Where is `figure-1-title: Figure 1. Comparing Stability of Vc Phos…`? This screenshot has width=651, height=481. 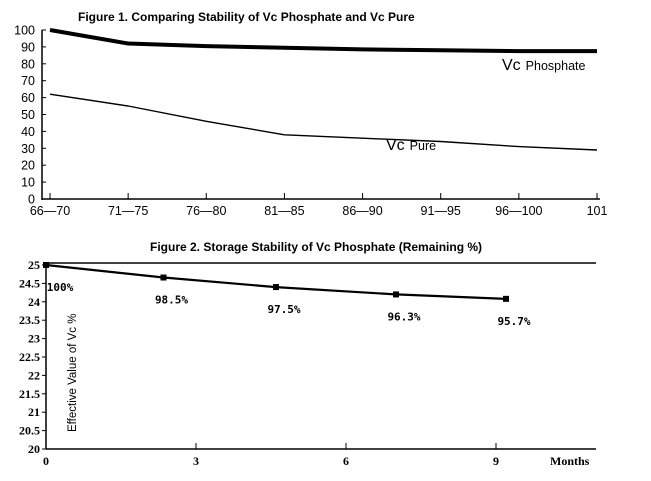 figure-1-title: Figure 1. Comparing Stability of Vc Phos… is located at coordinates (246, 17).